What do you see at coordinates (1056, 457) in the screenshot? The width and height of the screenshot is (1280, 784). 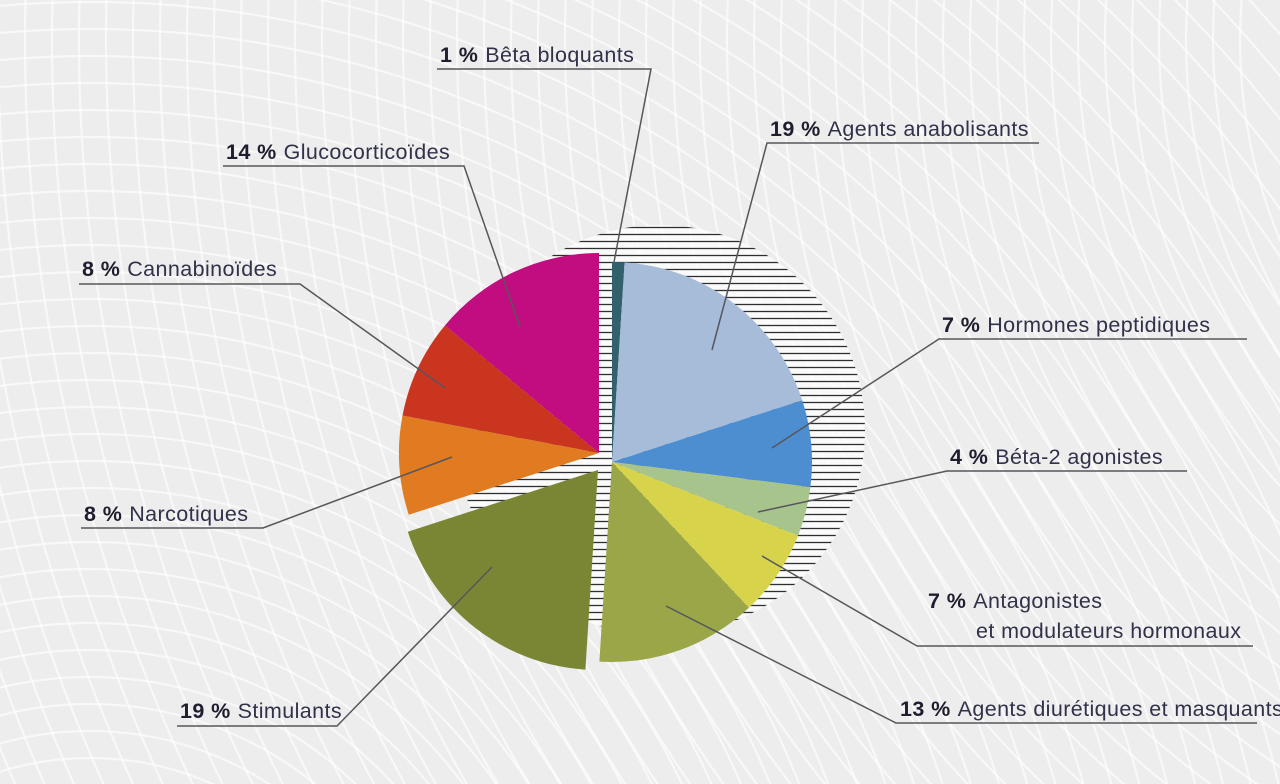 I see `label-beta2-agonistes: 4 % Béta-2 agonistes` at bounding box center [1056, 457].